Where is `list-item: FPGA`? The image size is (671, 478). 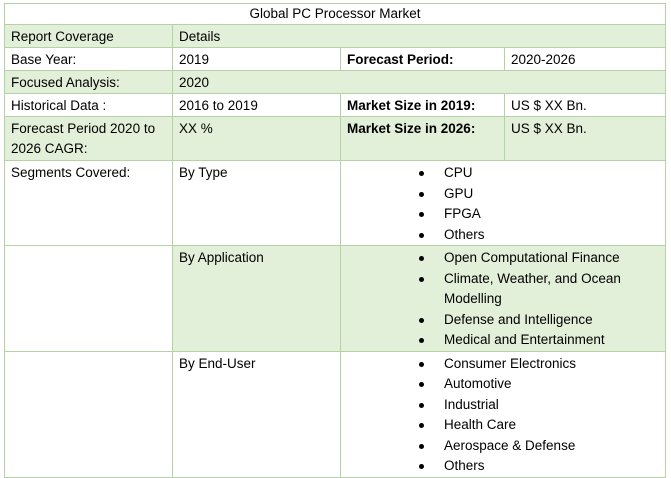 list-item: FPGA is located at coordinates (536, 214).